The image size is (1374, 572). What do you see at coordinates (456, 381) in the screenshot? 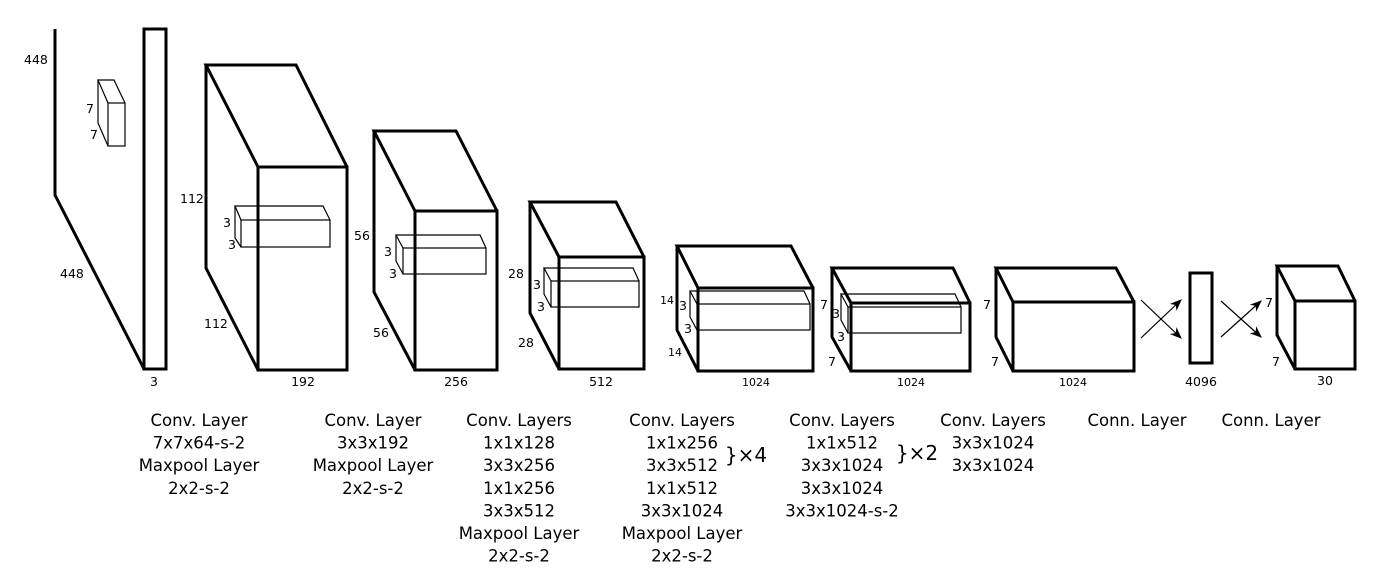
I see `dim-label: 256` at bounding box center [456, 381].